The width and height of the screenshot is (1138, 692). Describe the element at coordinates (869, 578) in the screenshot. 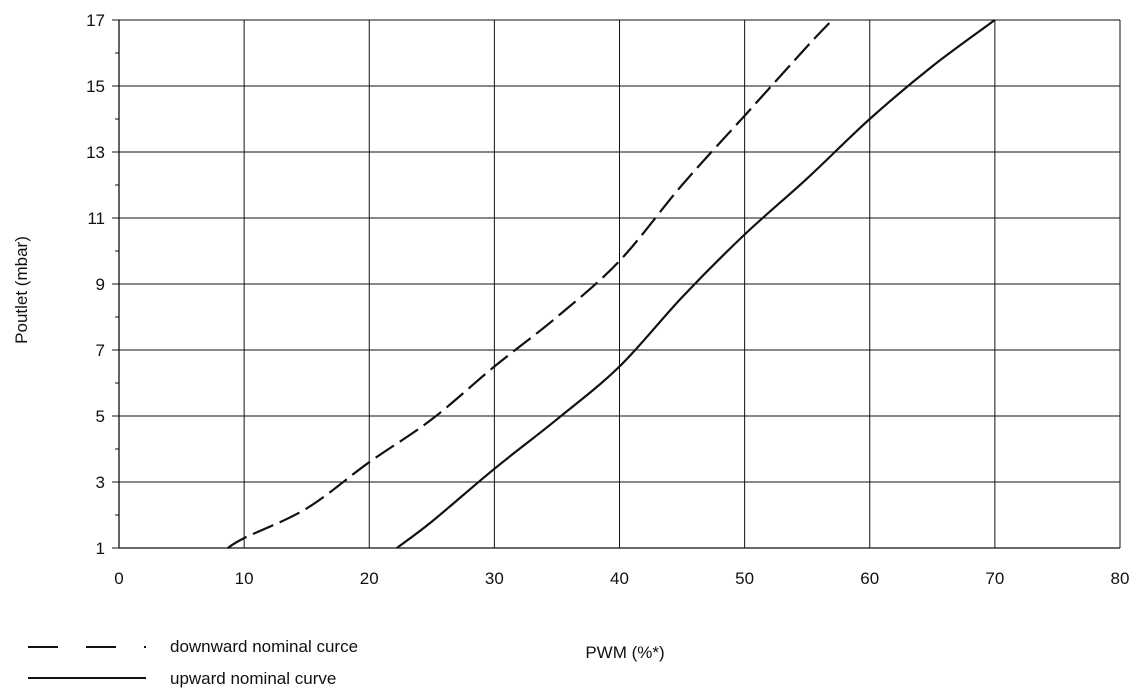

I see `x-tick-label: 60` at that location.